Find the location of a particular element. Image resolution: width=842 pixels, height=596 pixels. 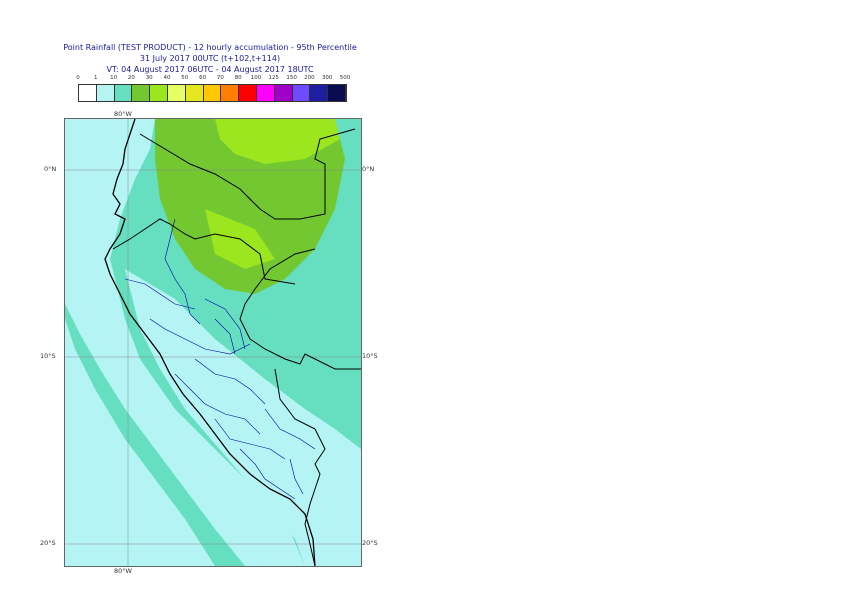

lat-label-10s-right: 10°S is located at coordinates (370, 356).